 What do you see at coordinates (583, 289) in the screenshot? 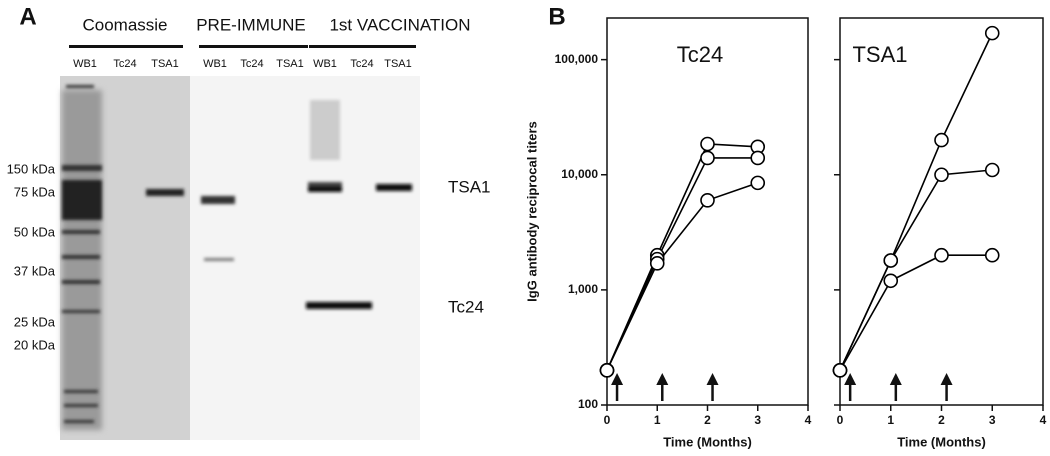
I see `y-tick-label: 1,000` at bounding box center [583, 289].